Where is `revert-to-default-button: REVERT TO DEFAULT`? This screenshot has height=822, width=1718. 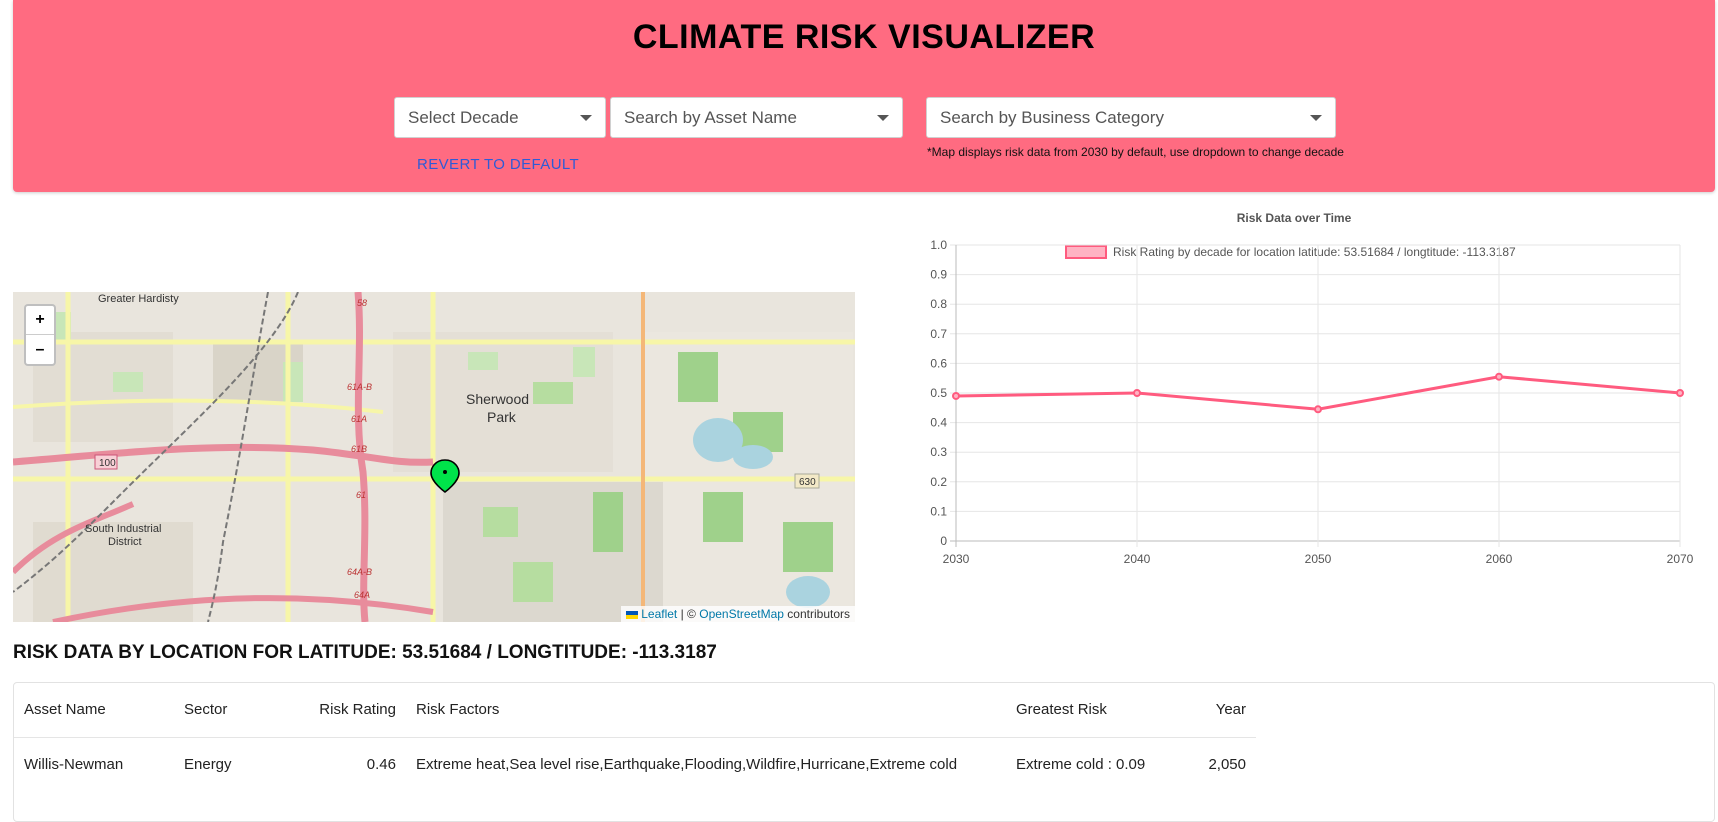 revert-to-default-button: REVERT TO DEFAULT is located at coordinates (498, 164).